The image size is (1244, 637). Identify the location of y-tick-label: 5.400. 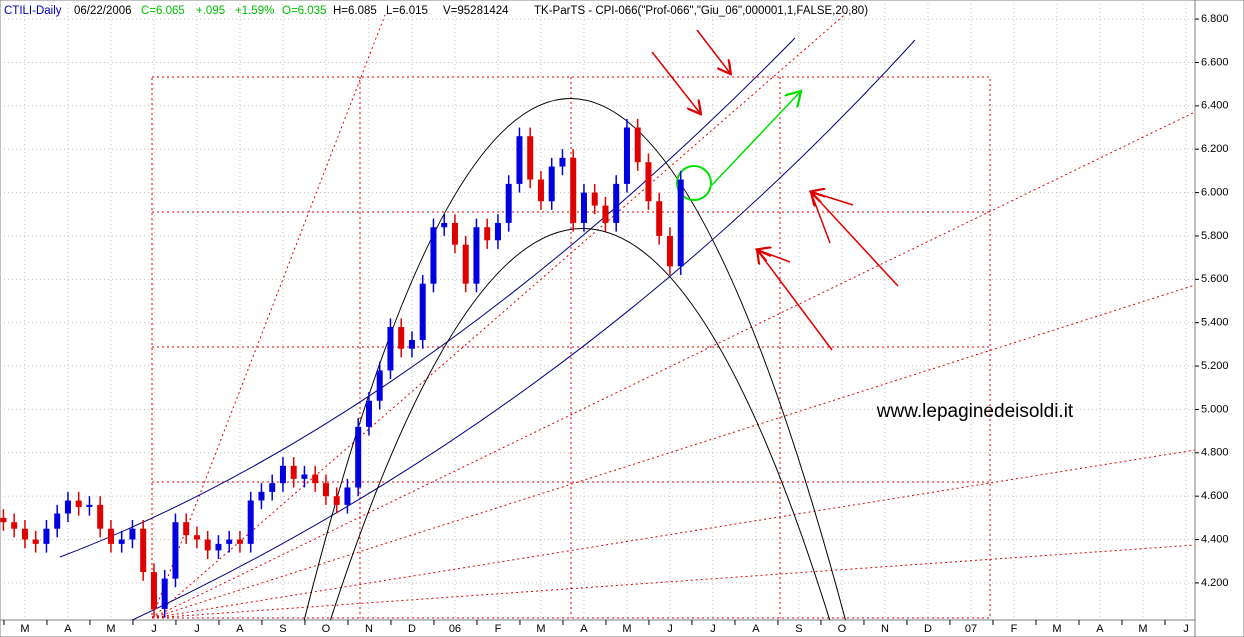
(1215, 323).